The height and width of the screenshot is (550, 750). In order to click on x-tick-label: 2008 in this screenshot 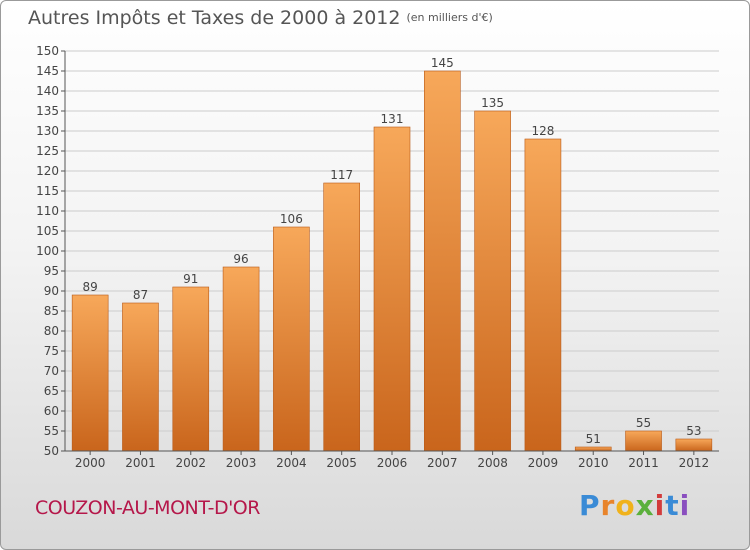, I will do `click(492, 463)`.